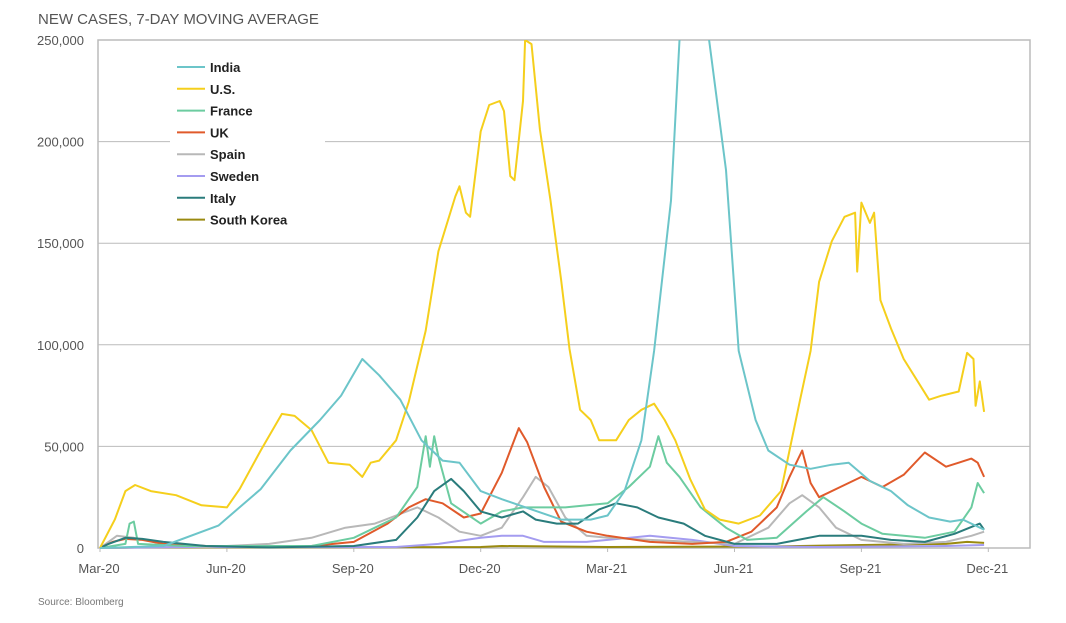 The image size is (1066, 623). I want to click on legend-label: Sweden, so click(234, 176).